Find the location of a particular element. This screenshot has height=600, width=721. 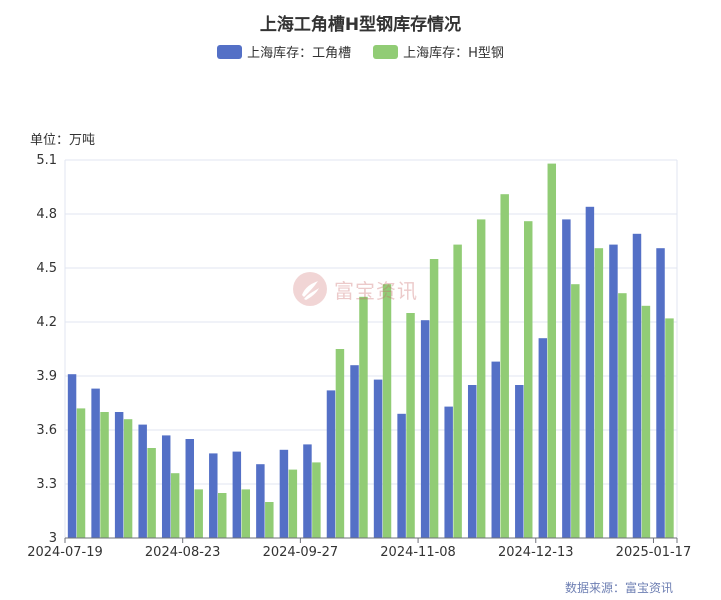

legend-label-series1: 上海库存：工角槽 is located at coordinates (299, 53).